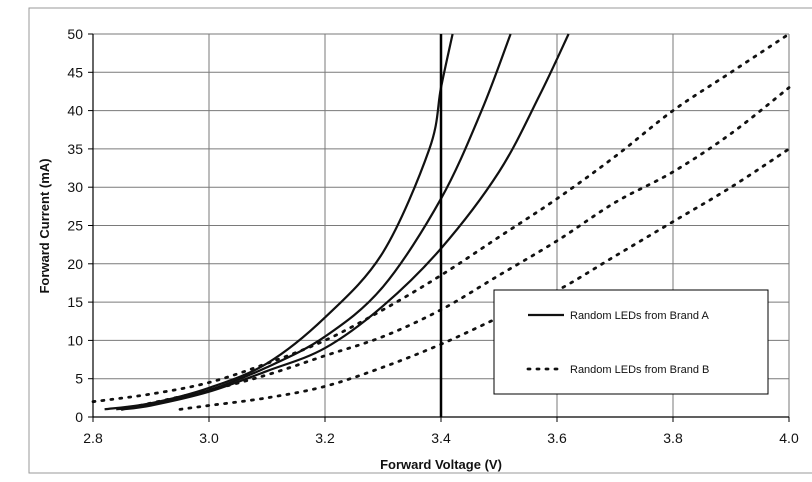 The width and height of the screenshot is (812, 482). Describe the element at coordinates (639, 316) in the screenshot. I see `legend-label-1: Random LEDs from Brand A` at that location.